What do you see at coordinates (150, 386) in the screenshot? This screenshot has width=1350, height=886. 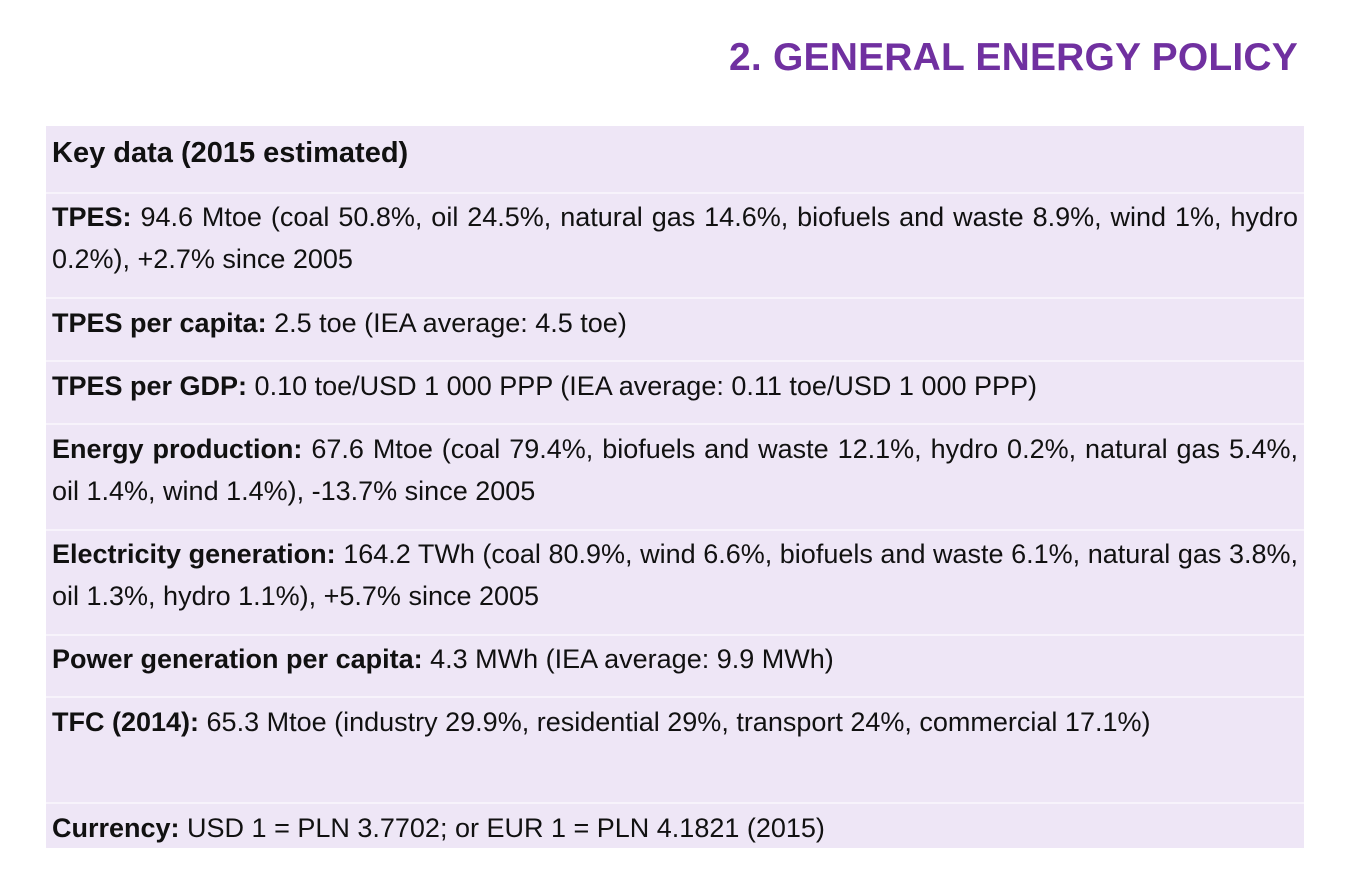 I see `row-label: TPES per GDP:` at bounding box center [150, 386].